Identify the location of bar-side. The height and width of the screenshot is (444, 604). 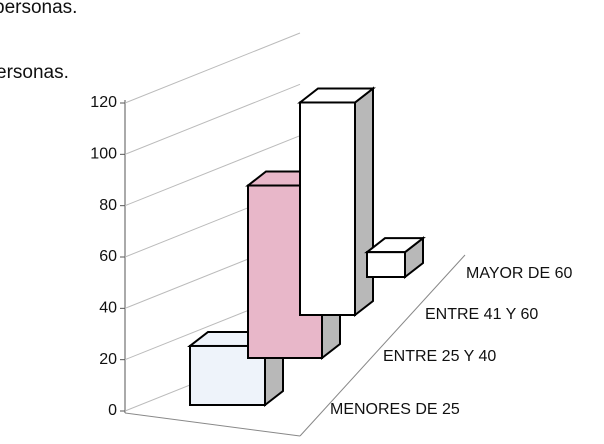
(364, 202).